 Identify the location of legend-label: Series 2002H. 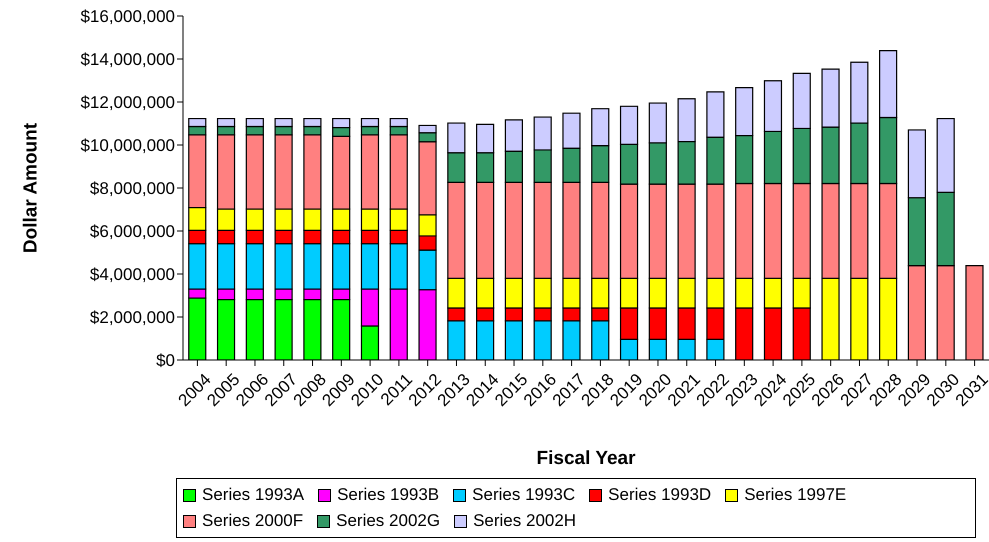
(524, 521).